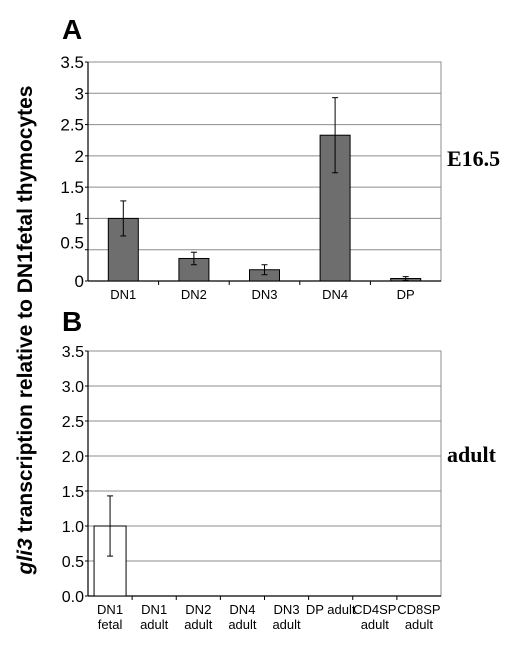 This screenshot has height=661, width=520. I want to click on panel-a-condition-label: E16.5, so click(474, 158).